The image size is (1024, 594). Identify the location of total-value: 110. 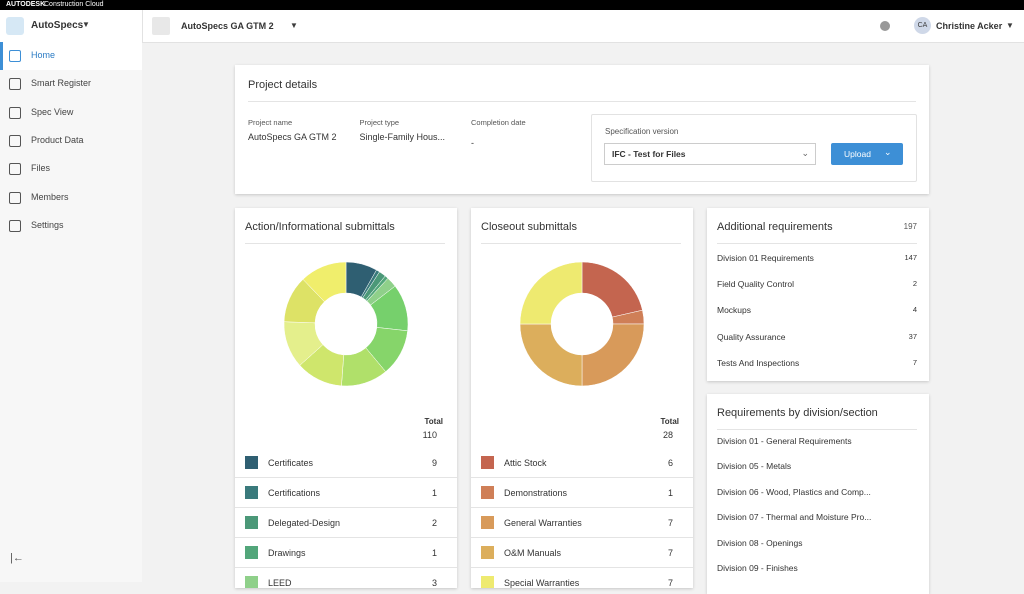
(429, 435).